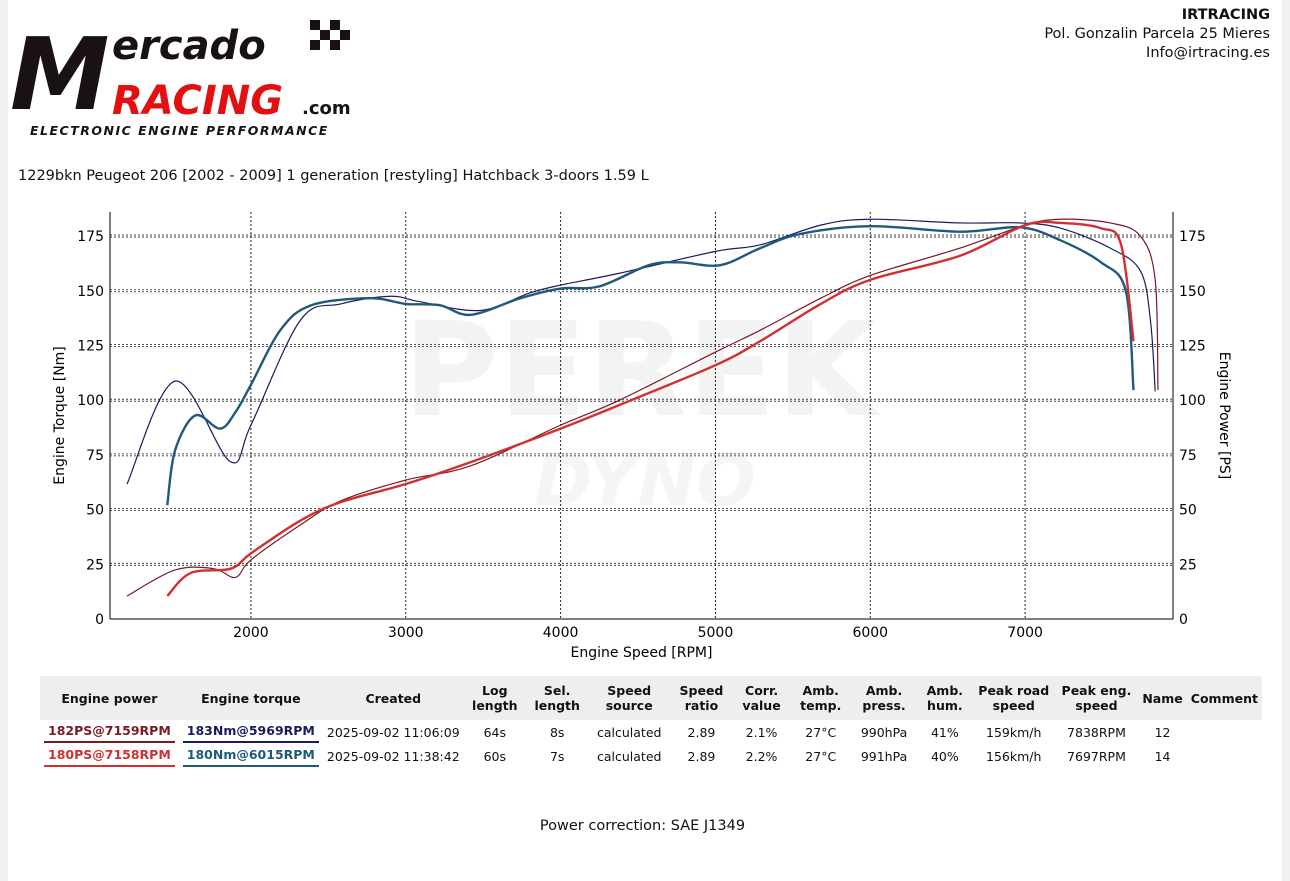 The image size is (1290, 881). What do you see at coordinates (393, 732) in the screenshot?
I see `table-cell: 2025-09-02 11:06:09` at bounding box center [393, 732].